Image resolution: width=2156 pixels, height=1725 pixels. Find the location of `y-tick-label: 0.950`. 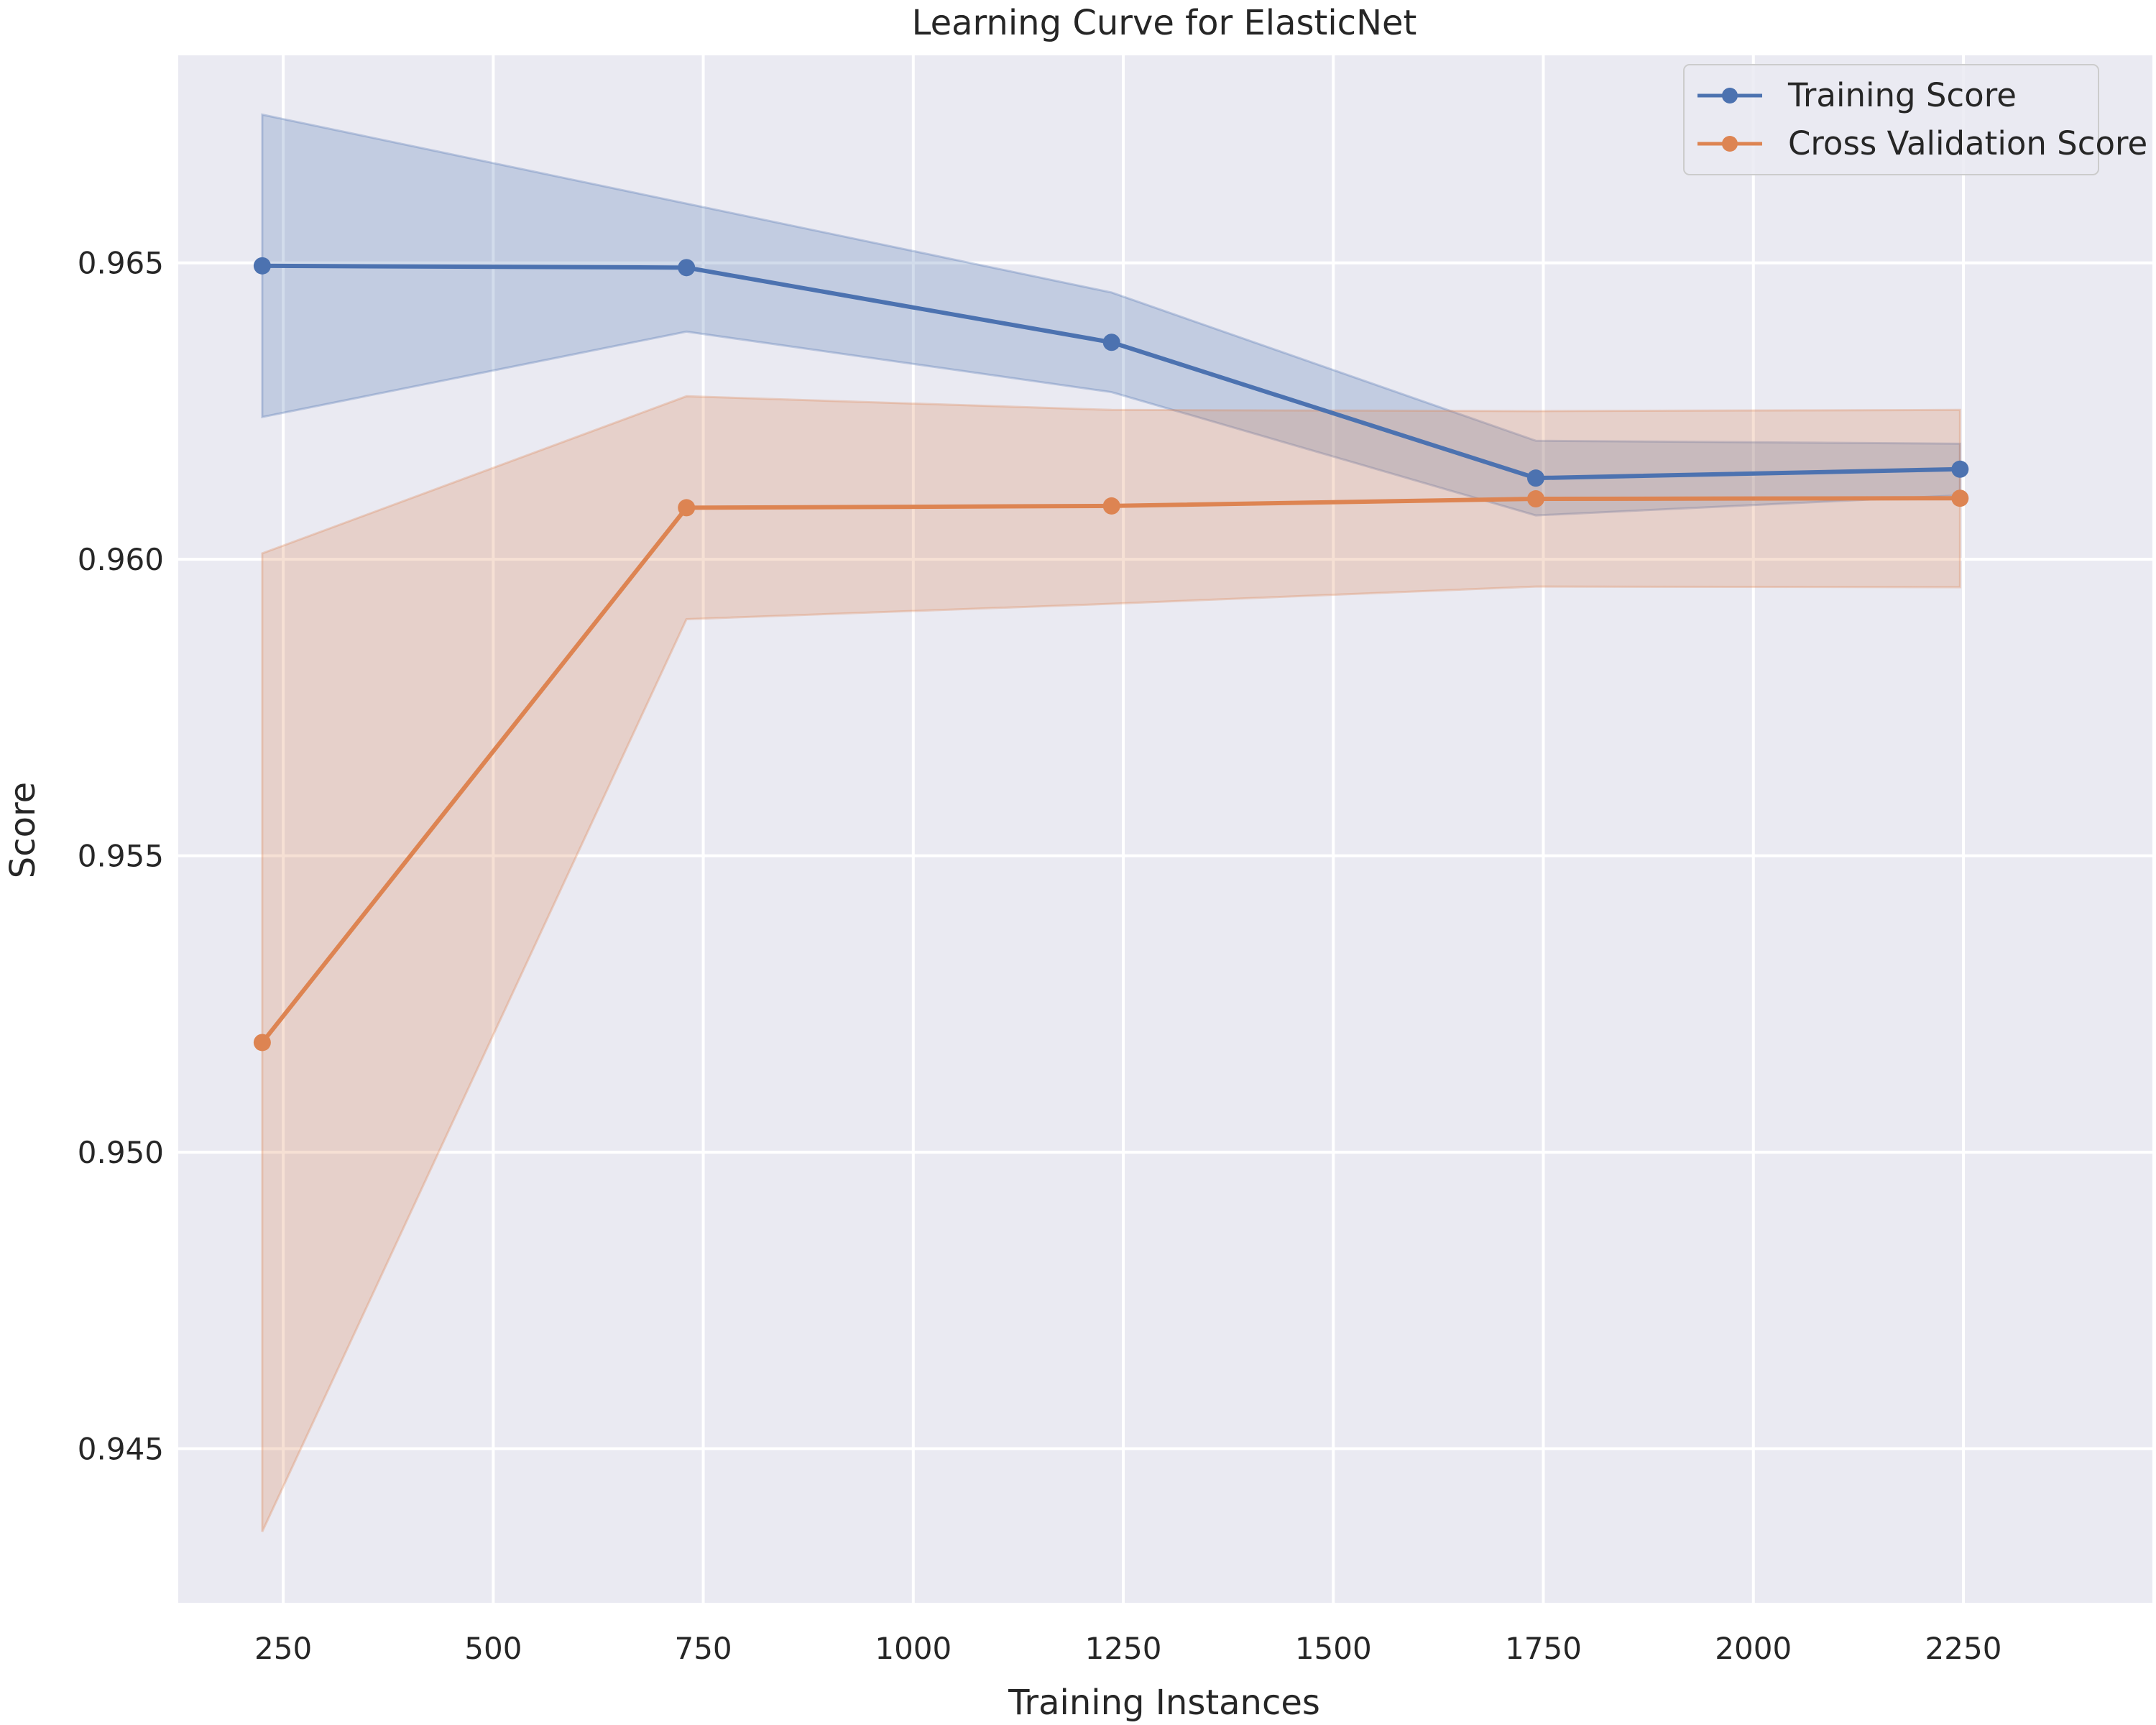

y-tick-label: 0.950 is located at coordinates (121, 1152).